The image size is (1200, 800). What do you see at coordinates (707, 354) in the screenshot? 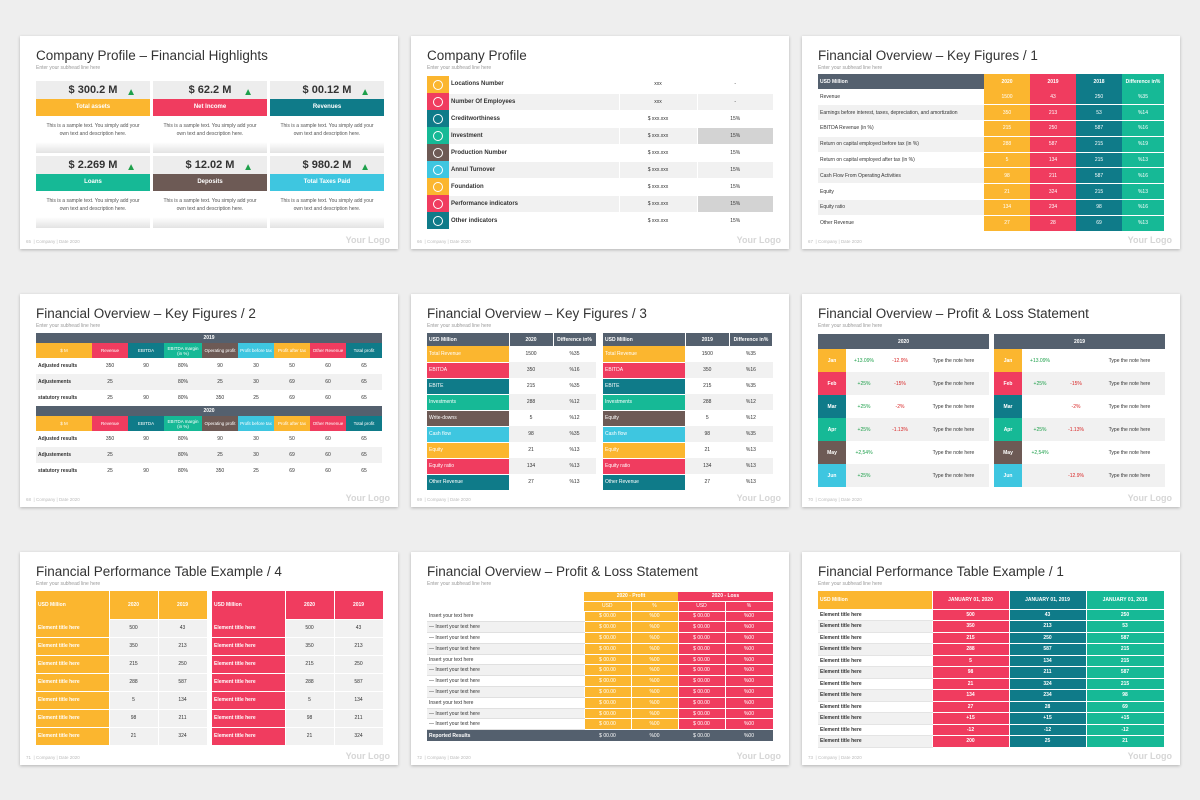
I see `table-cell: 1500` at bounding box center [707, 354].